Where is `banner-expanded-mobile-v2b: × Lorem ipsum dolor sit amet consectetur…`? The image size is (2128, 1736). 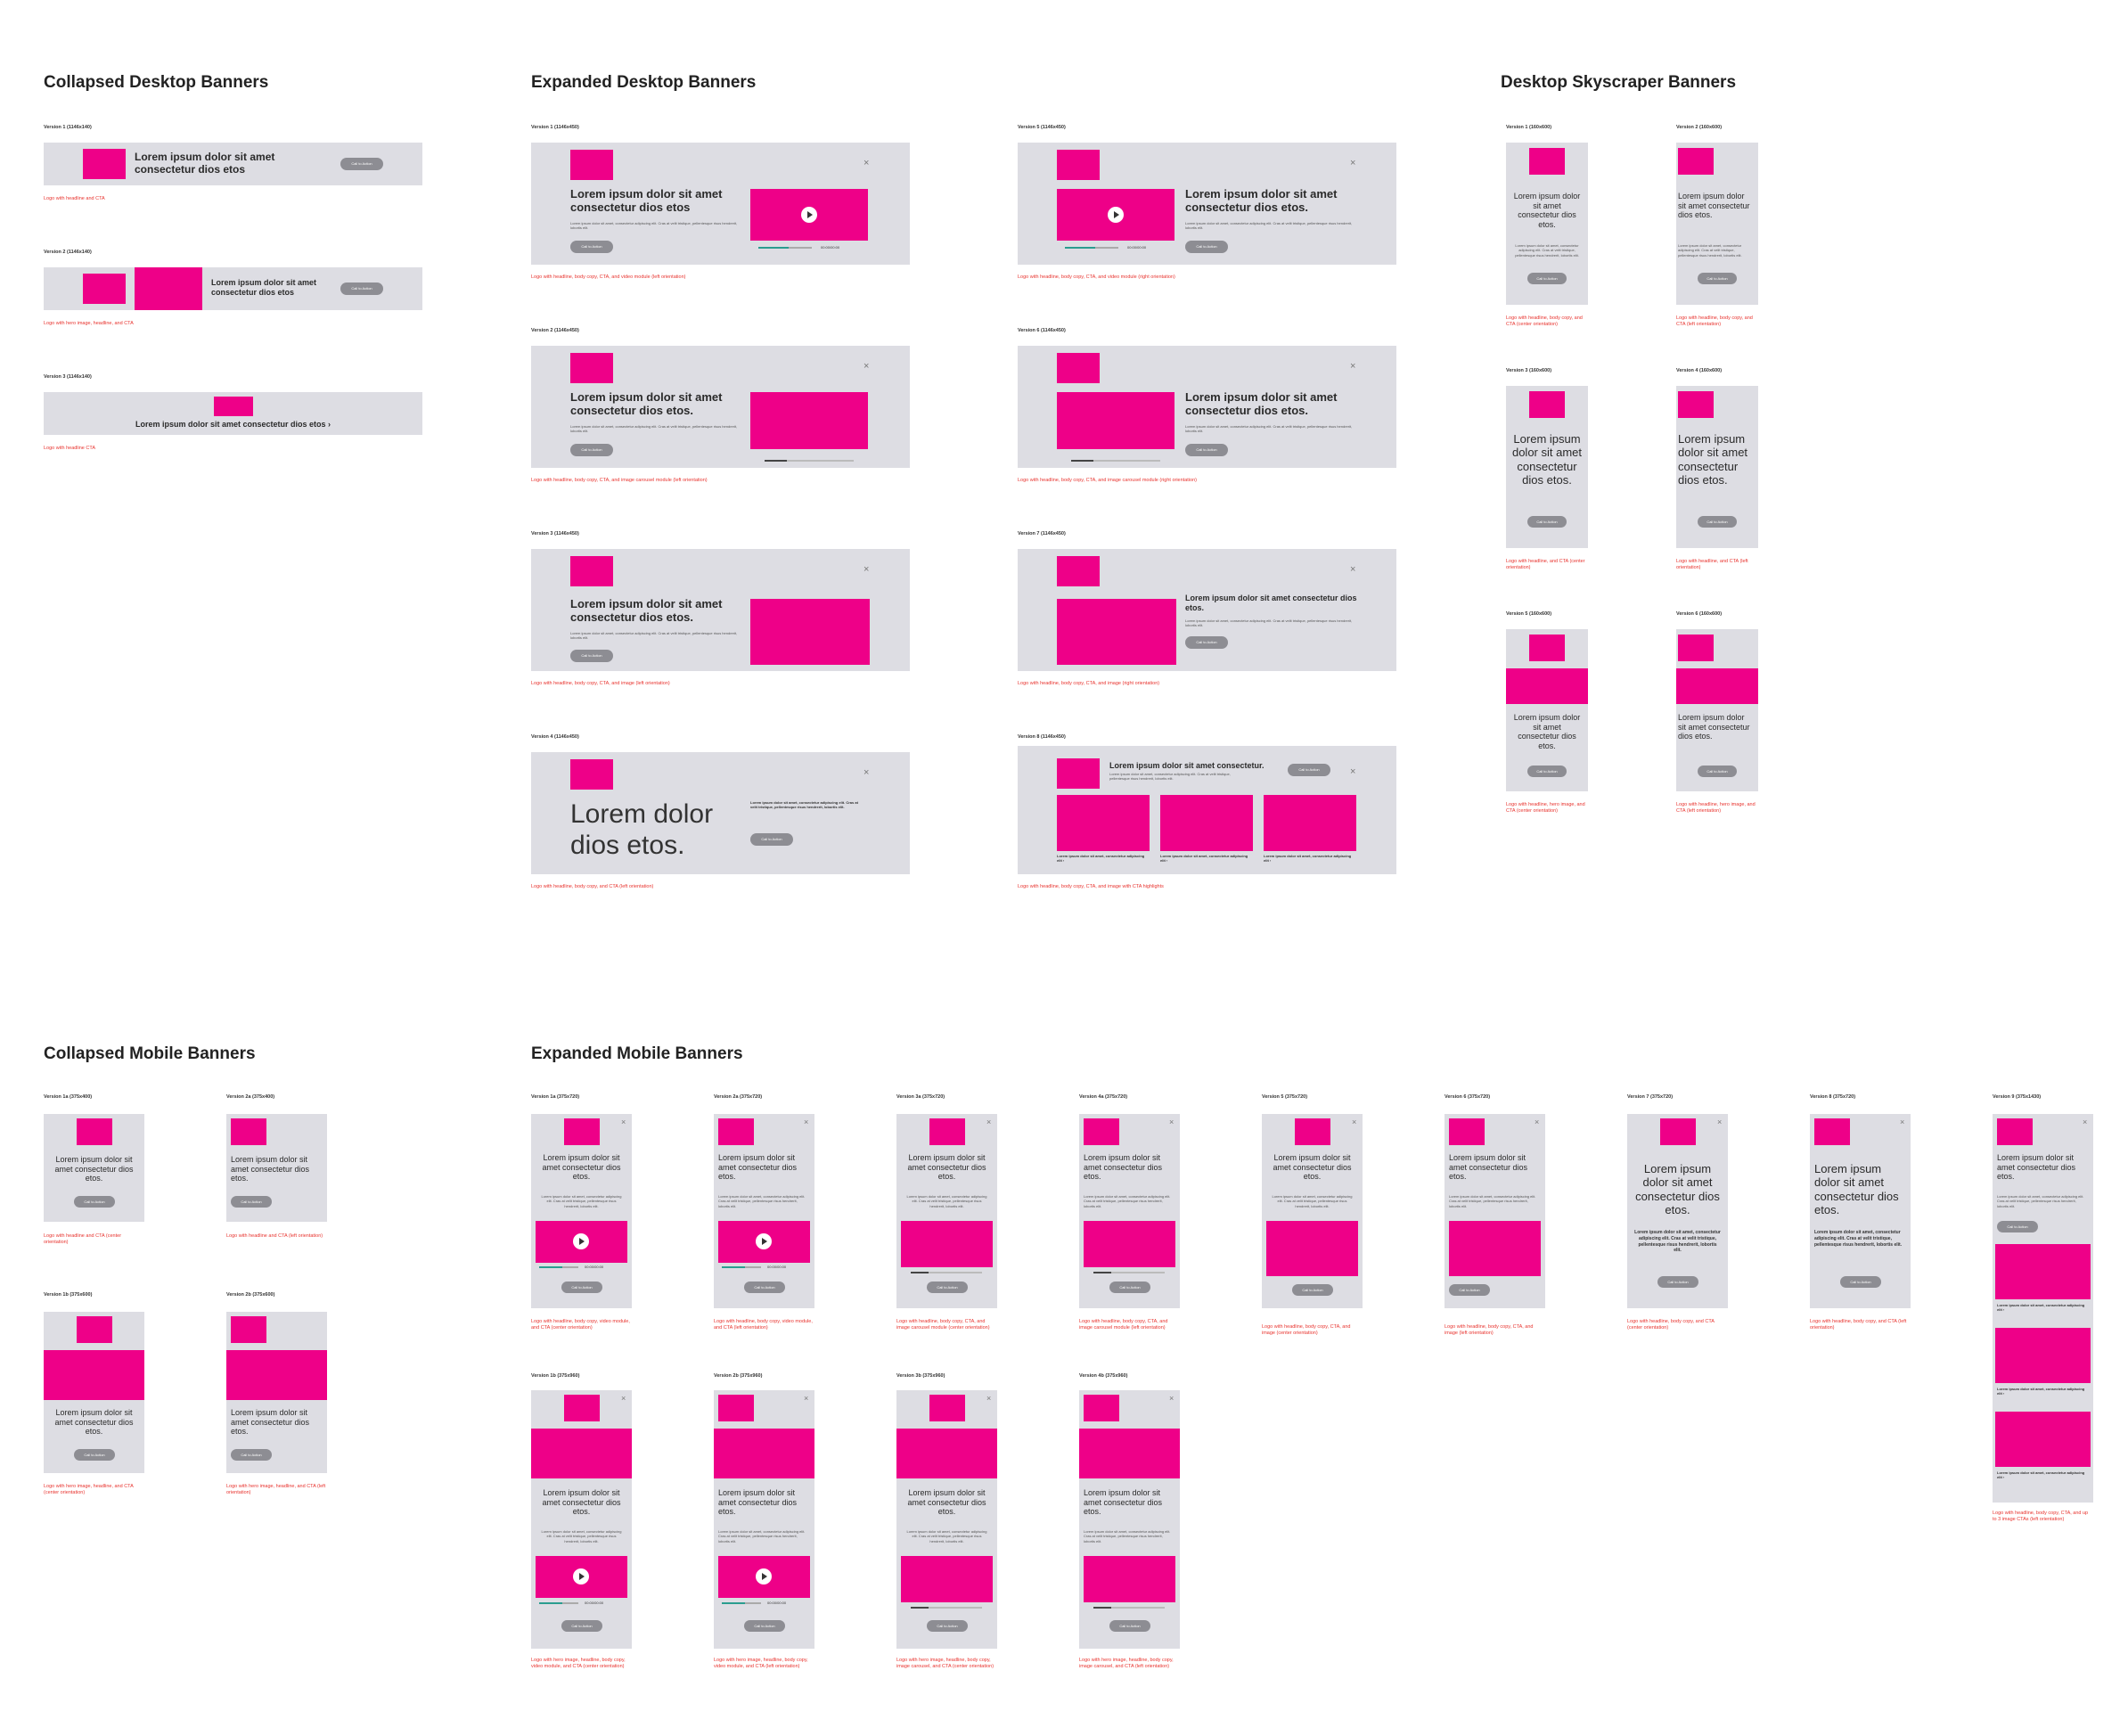
banner-expanded-mobile-v2b: × Lorem ipsum dolor sit amet consectetur… is located at coordinates (764, 1520).